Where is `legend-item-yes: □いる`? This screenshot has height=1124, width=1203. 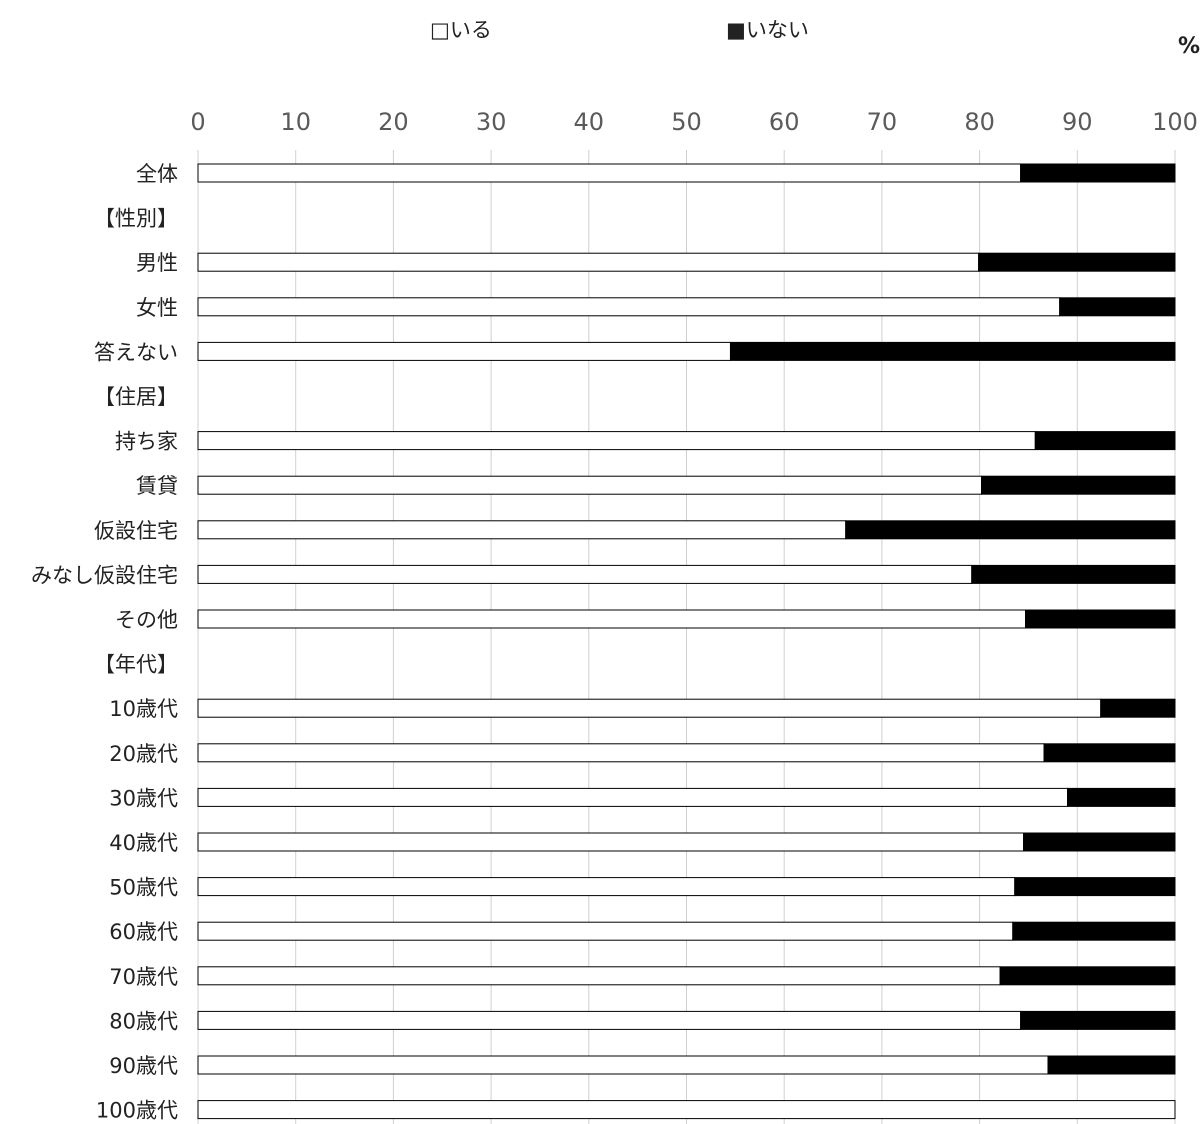 legend-item-yes: □いる is located at coordinates (461, 29).